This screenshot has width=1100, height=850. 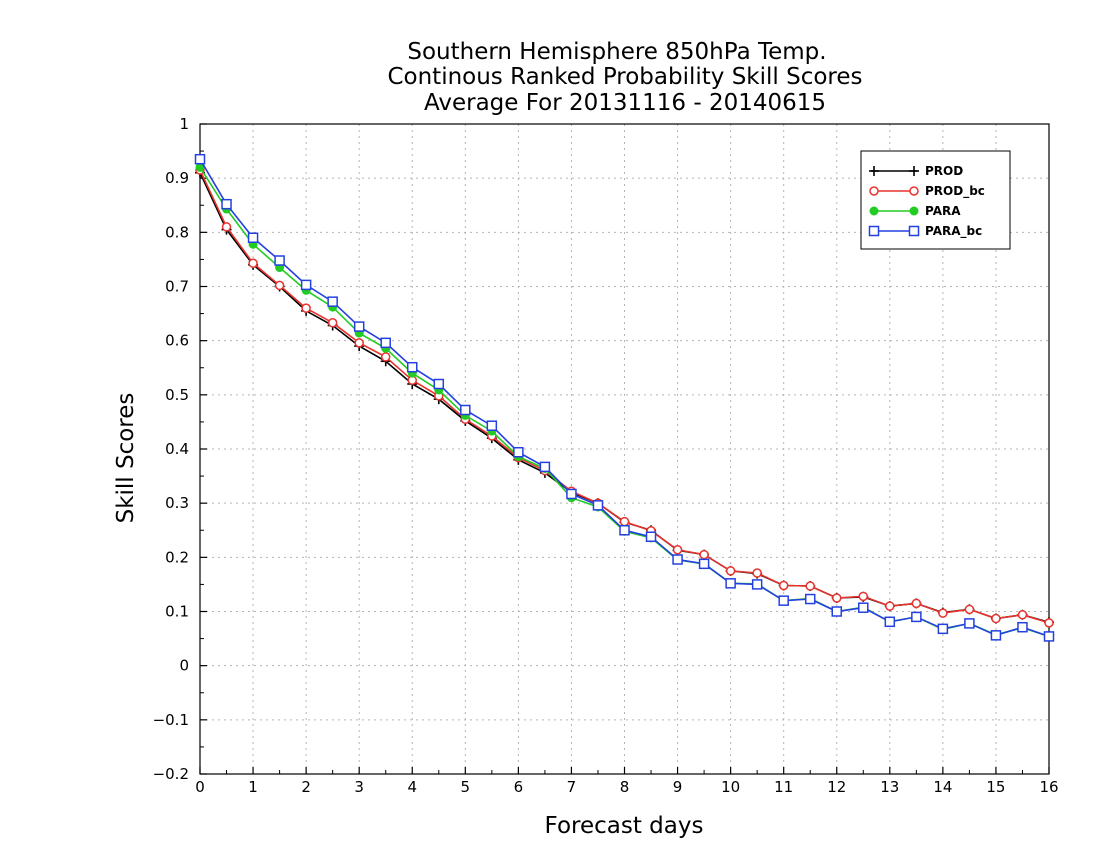 What do you see at coordinates (177, 449) in the screenshot?
I see `y-tick-label: 0.4` at bounding box center [177, 449].